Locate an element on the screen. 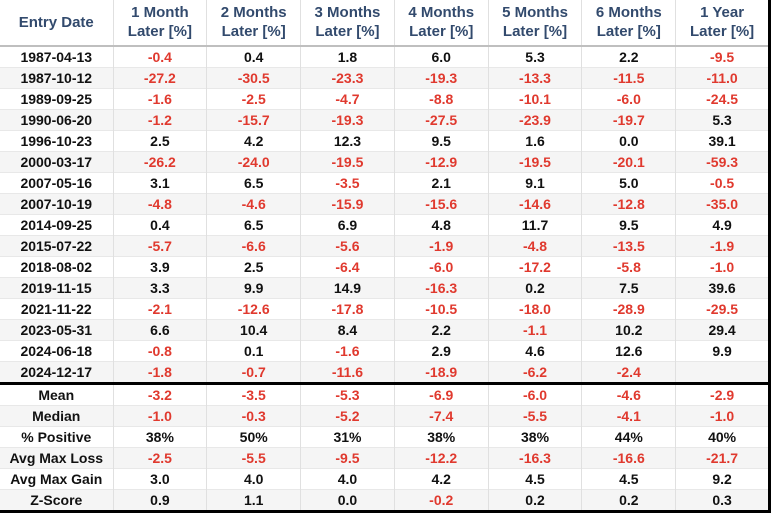 The image size is (771, 524). return-value-cell: -15.9 is located at coordinates (347, 204).